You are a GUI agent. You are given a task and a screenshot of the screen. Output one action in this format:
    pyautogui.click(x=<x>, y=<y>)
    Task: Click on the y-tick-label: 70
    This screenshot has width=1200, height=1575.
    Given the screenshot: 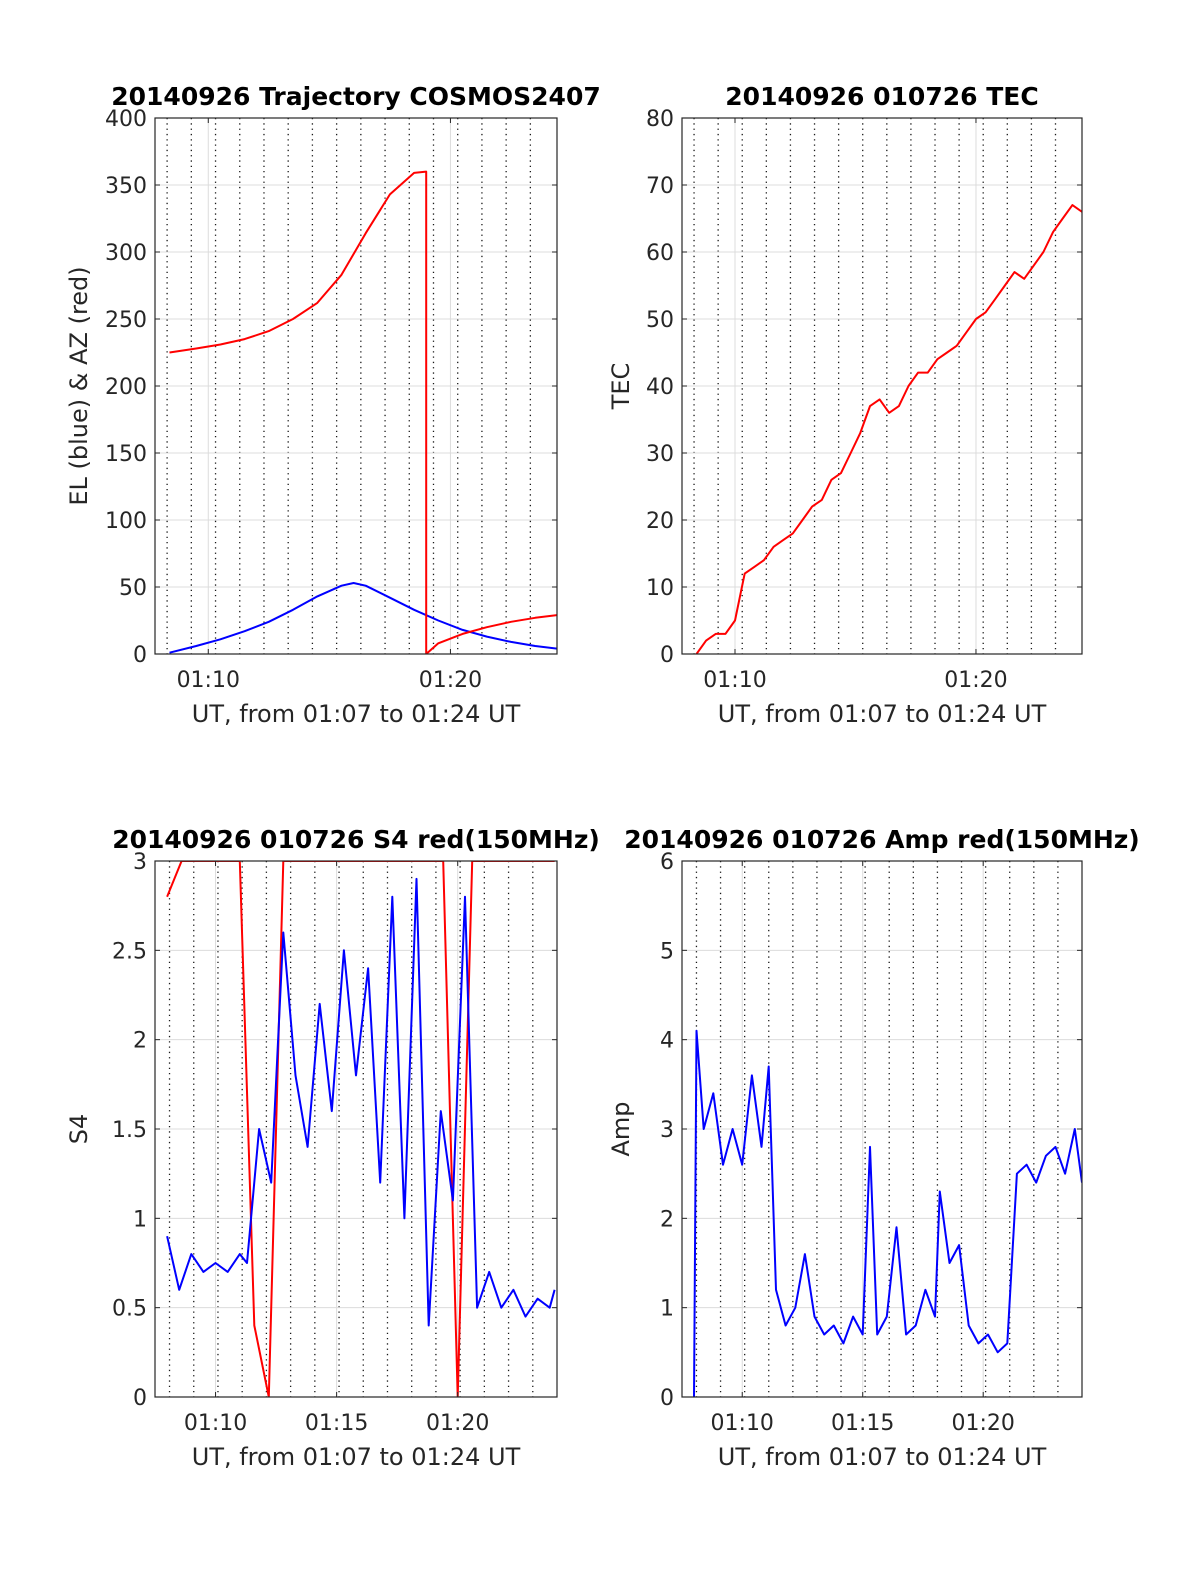 What is the action you would take?
    pyautogui.click(x=660, y=186)
    